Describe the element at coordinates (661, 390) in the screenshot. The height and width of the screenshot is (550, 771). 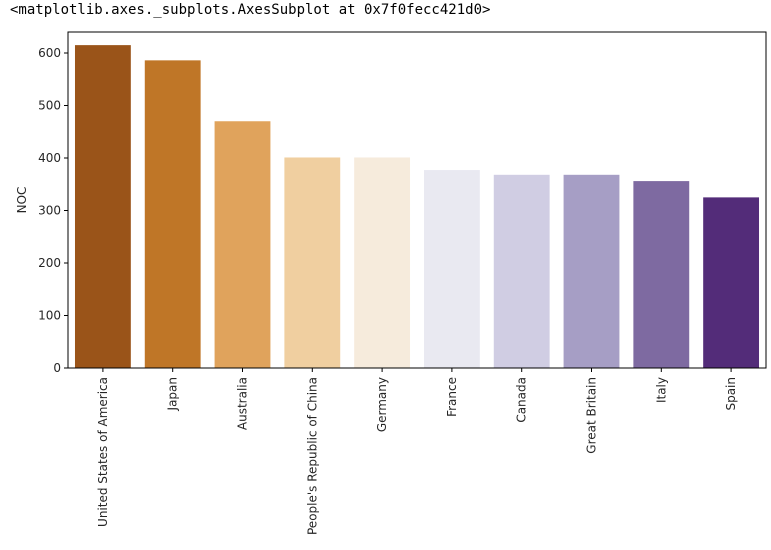
I see `x-tick-label-9: Italy` at that location.